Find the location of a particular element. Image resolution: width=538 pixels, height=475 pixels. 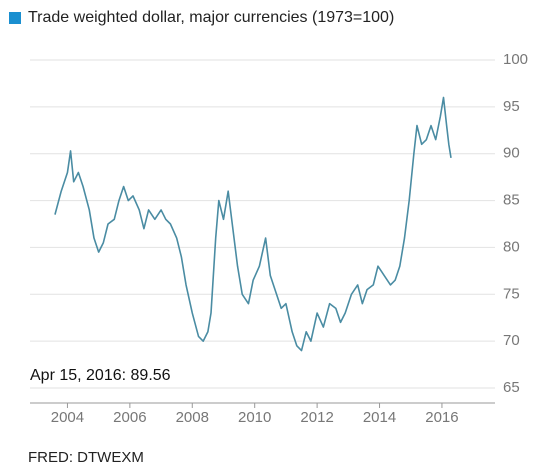

source: FRED: DTWEXM is located at coordinates (86, 457).